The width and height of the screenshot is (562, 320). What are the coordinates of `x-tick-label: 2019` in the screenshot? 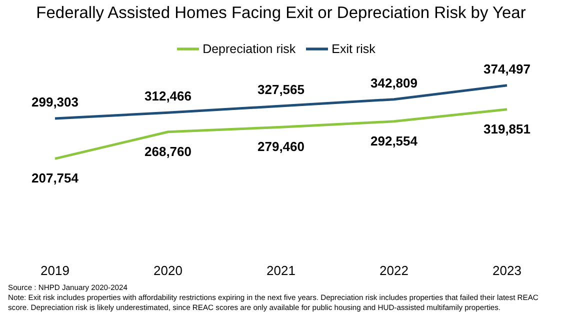 It's located at (55, 270).